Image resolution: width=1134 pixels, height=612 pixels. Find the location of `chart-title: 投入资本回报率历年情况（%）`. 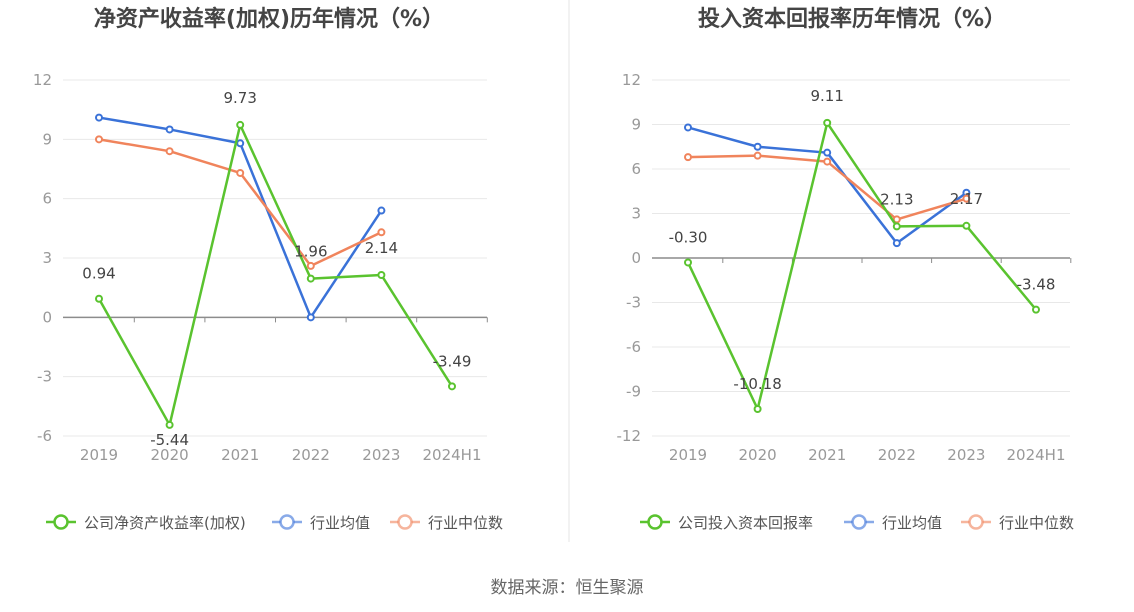

chart-title: 投入资本回报率历年情况（%） is located at coordinates (852, 19).